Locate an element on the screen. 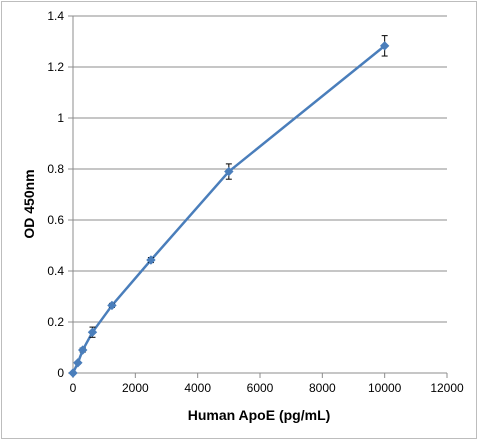 This screenshot has width=480, height=442. y-tick-label: 0.8 is located at coordinates (55, 169).